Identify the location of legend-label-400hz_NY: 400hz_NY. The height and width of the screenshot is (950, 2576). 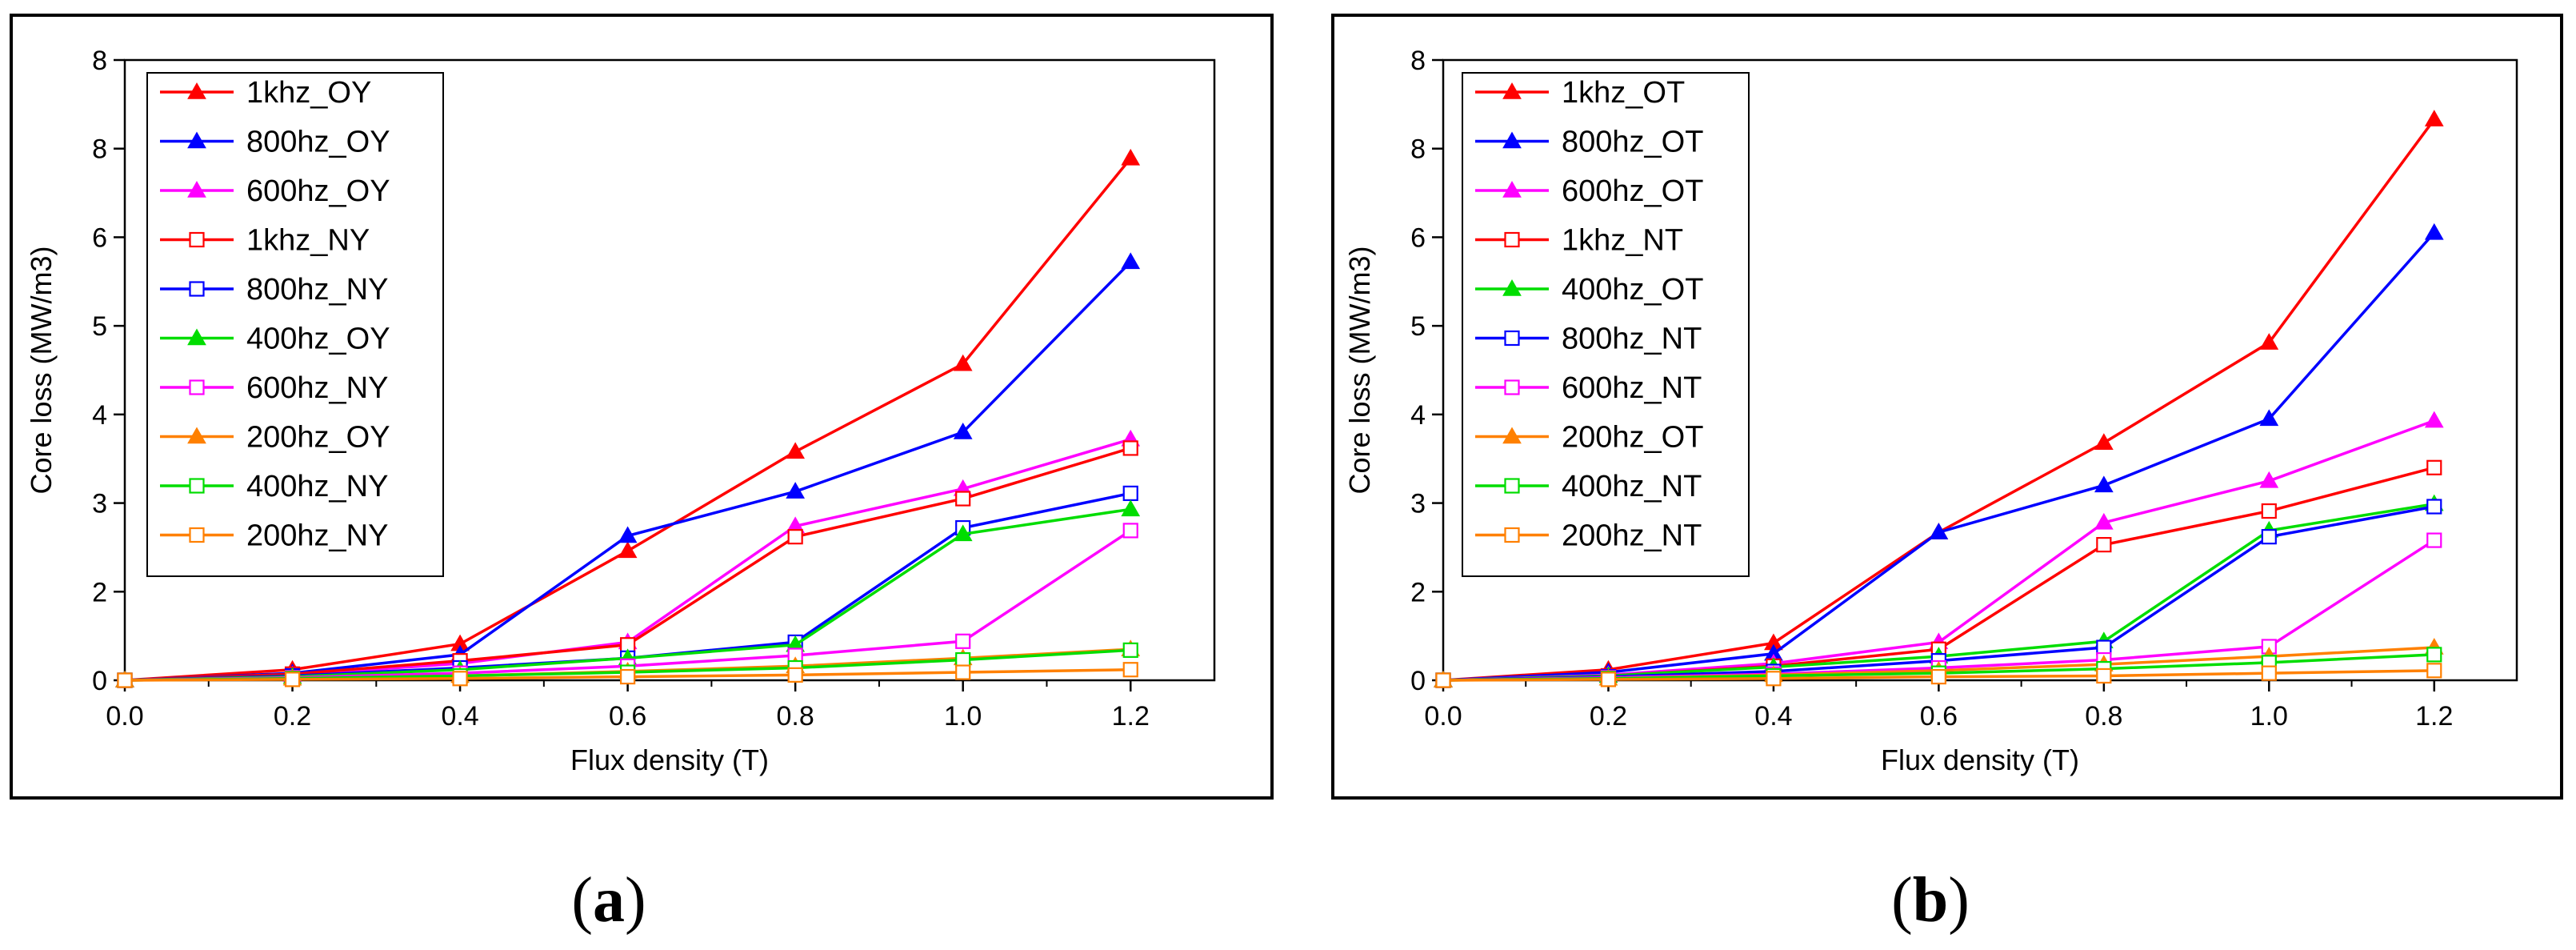
(317, 486).